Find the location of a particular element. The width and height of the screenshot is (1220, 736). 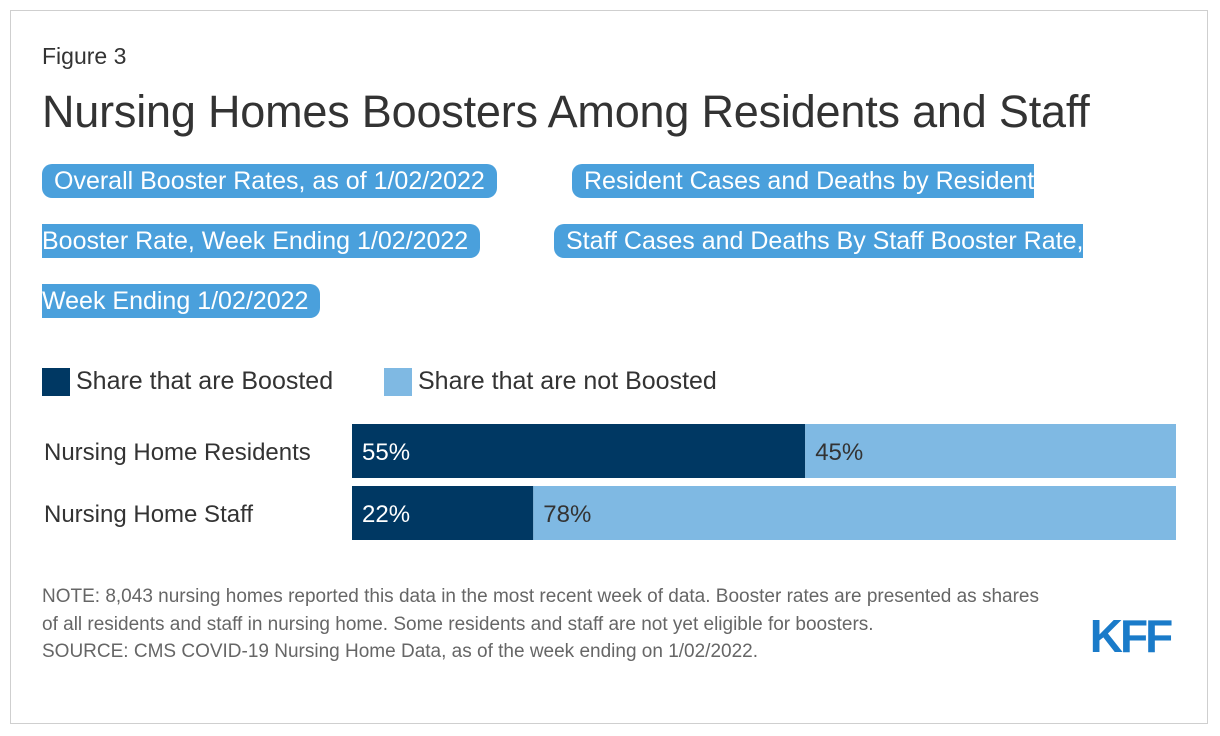

figure-label: Figure 3 is located at coordinates (84, 56).